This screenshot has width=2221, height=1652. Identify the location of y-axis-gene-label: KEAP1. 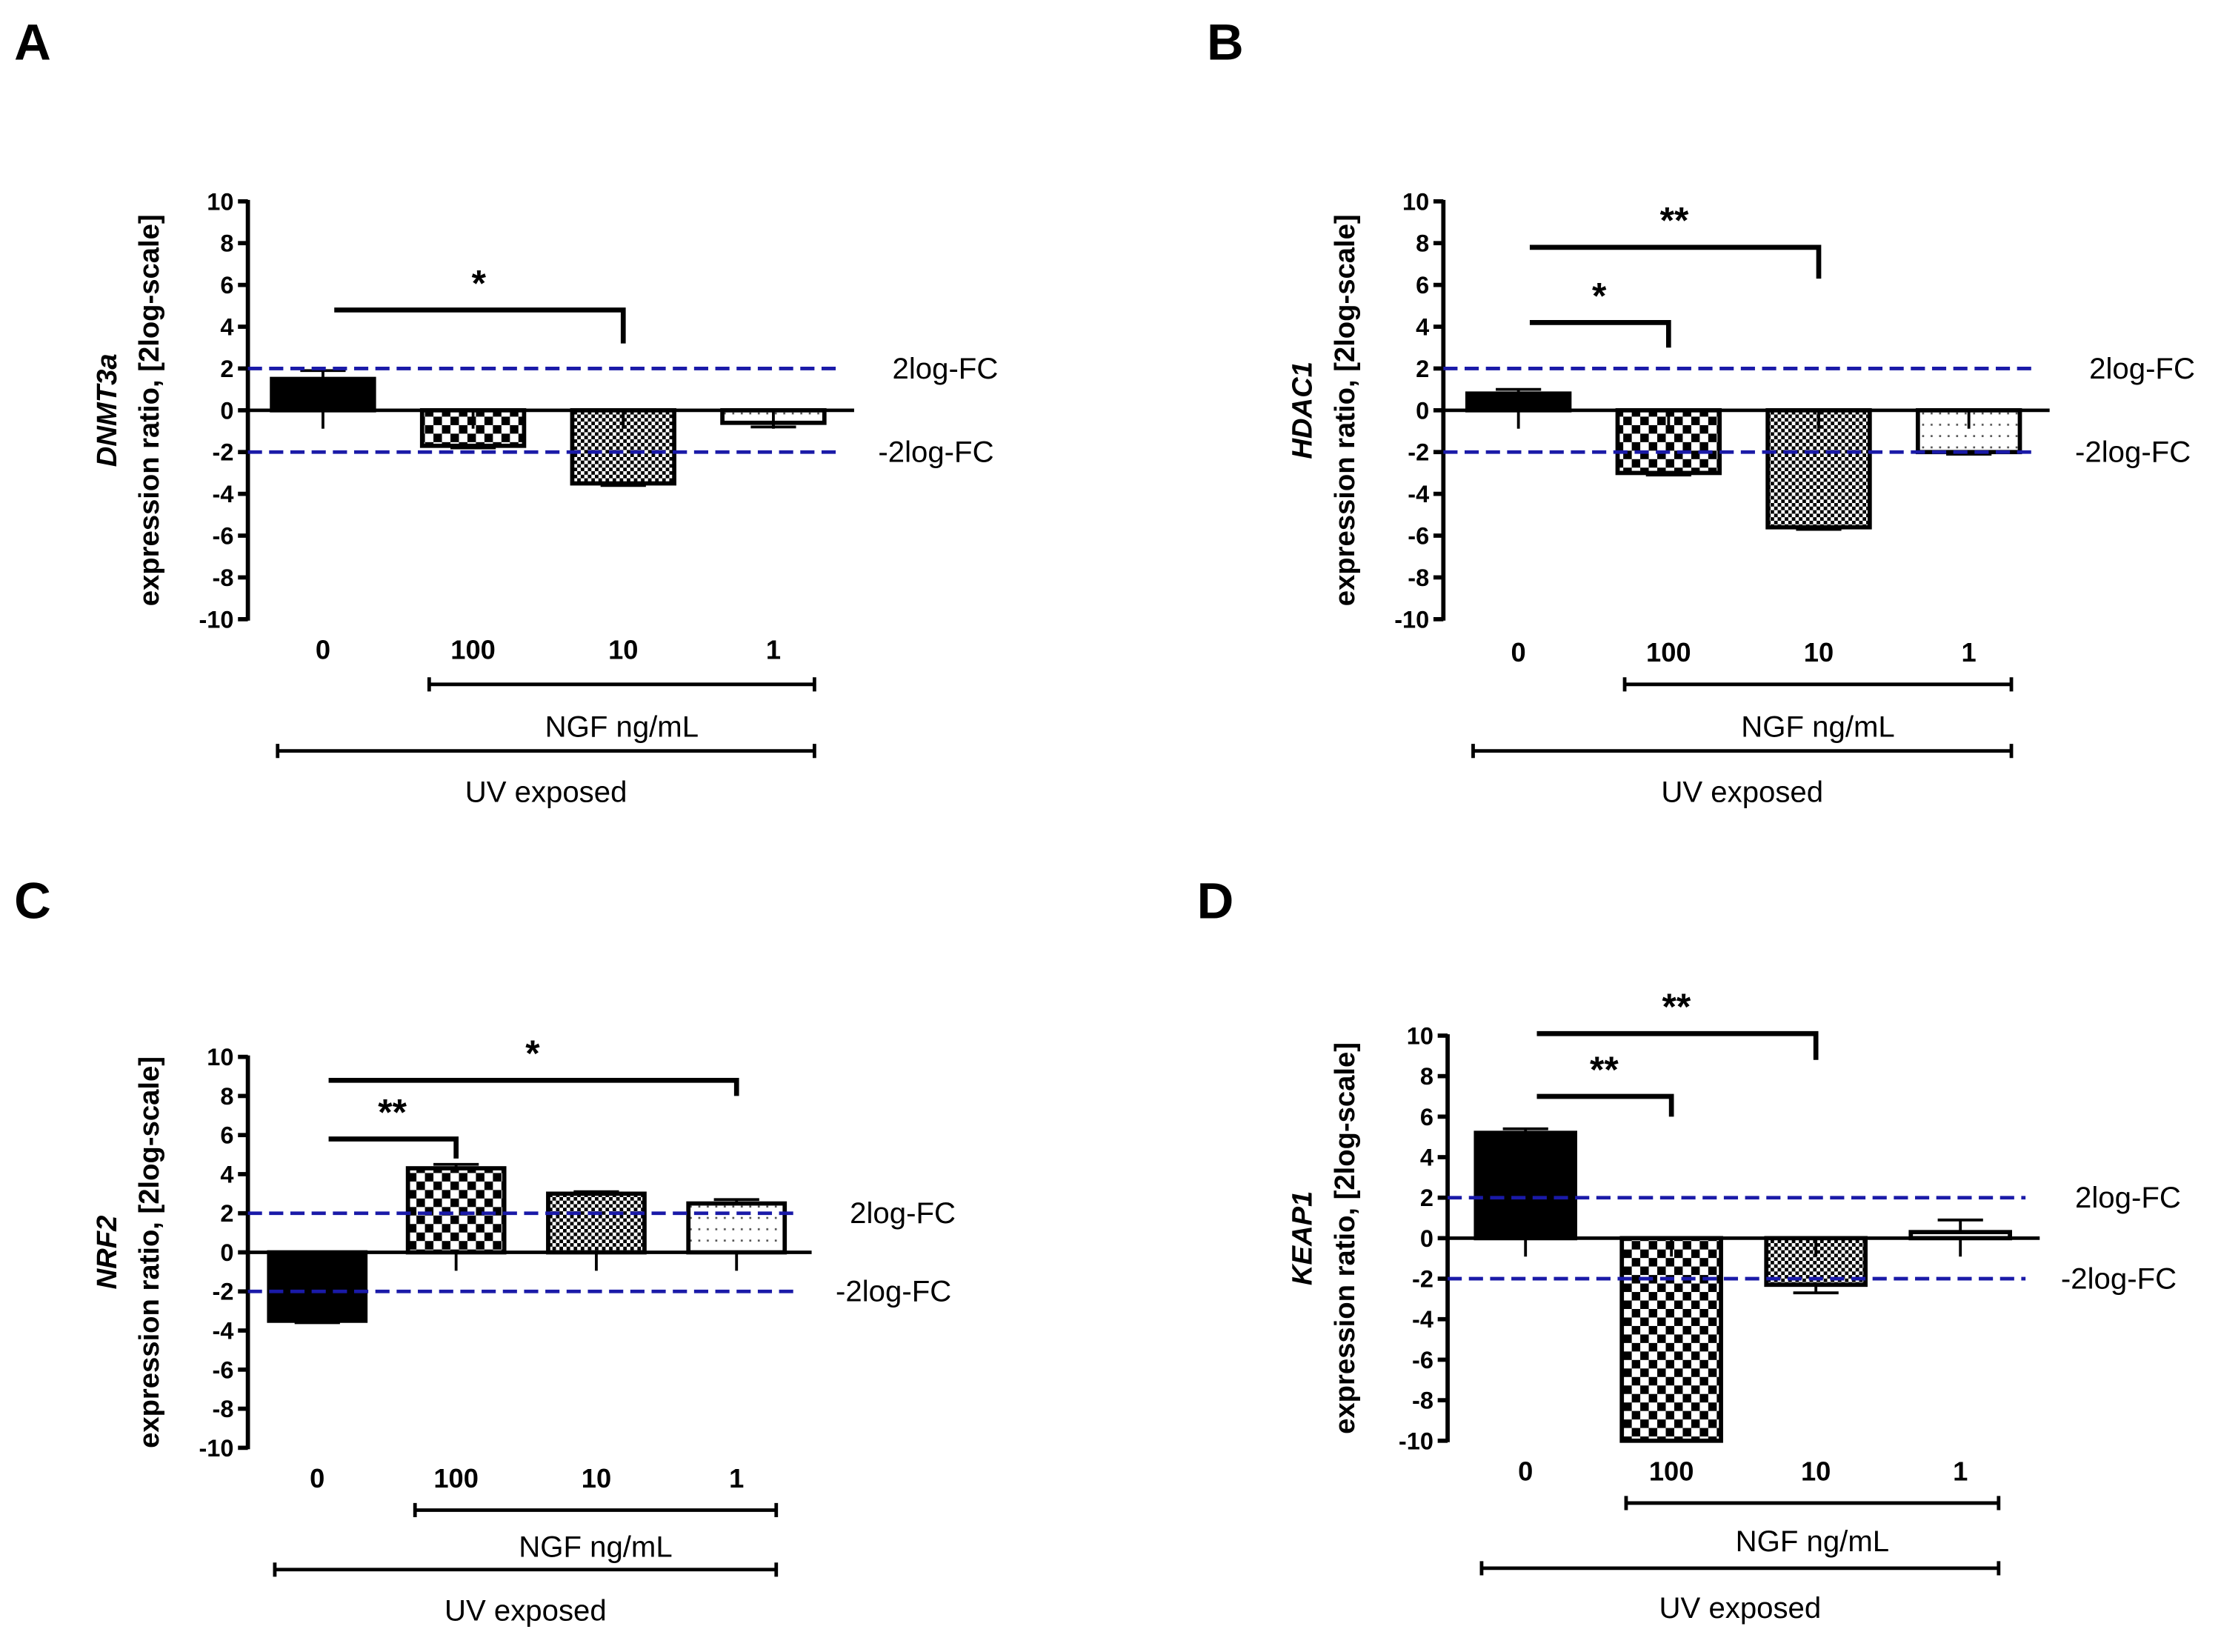
(1303, 1238).